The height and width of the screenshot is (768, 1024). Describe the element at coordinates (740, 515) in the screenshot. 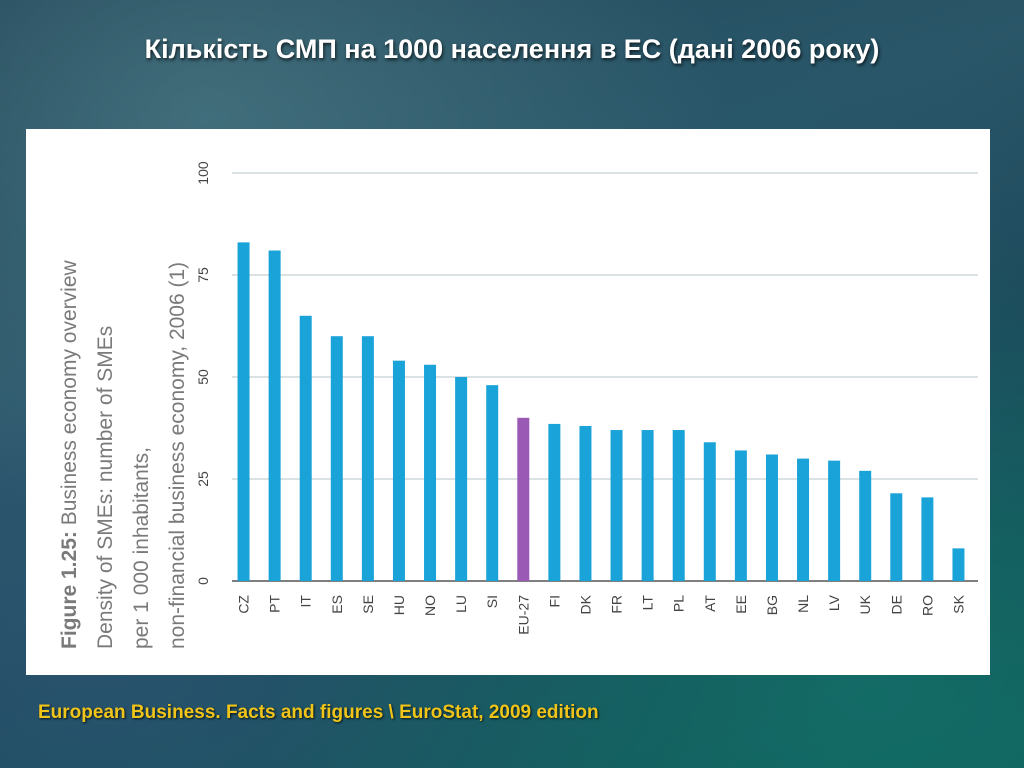

I see `bar-ee` at that location.